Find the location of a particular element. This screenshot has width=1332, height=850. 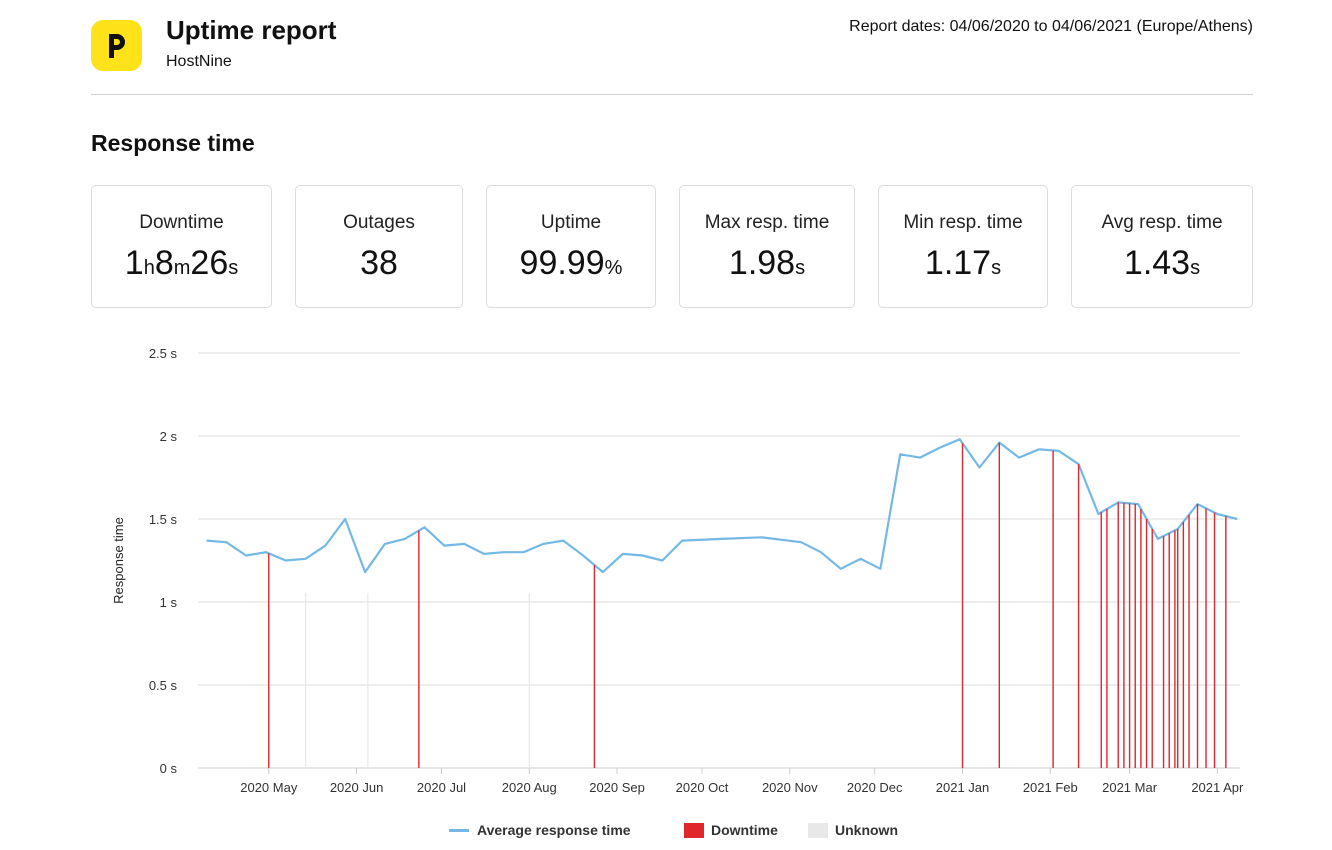

stat-label: Avg resp. time is located at coordinates (1162, 222).